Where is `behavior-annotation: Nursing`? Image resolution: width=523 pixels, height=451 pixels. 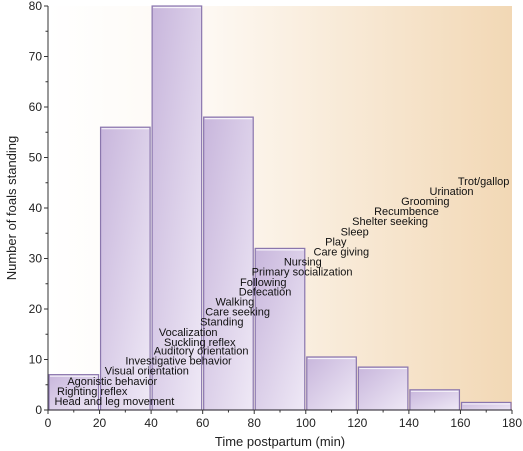 behavior-annotation: Nursing is located at coordinates (303, 263).